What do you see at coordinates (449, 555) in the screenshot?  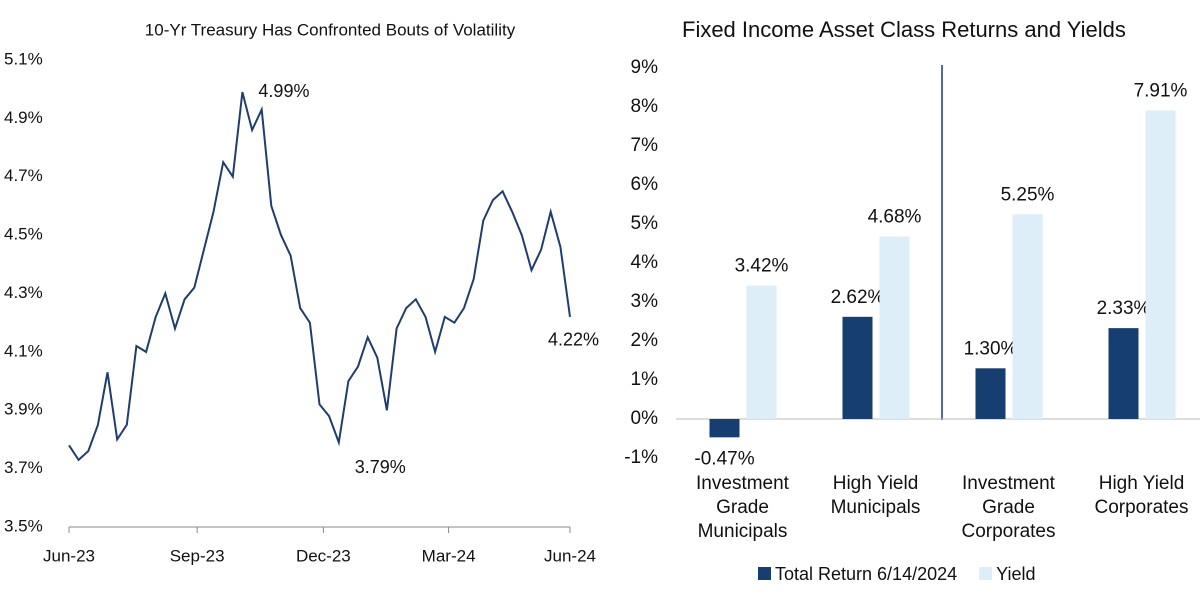 I see `x-tick-label: Mar-24` at bounding box center [449, 555].